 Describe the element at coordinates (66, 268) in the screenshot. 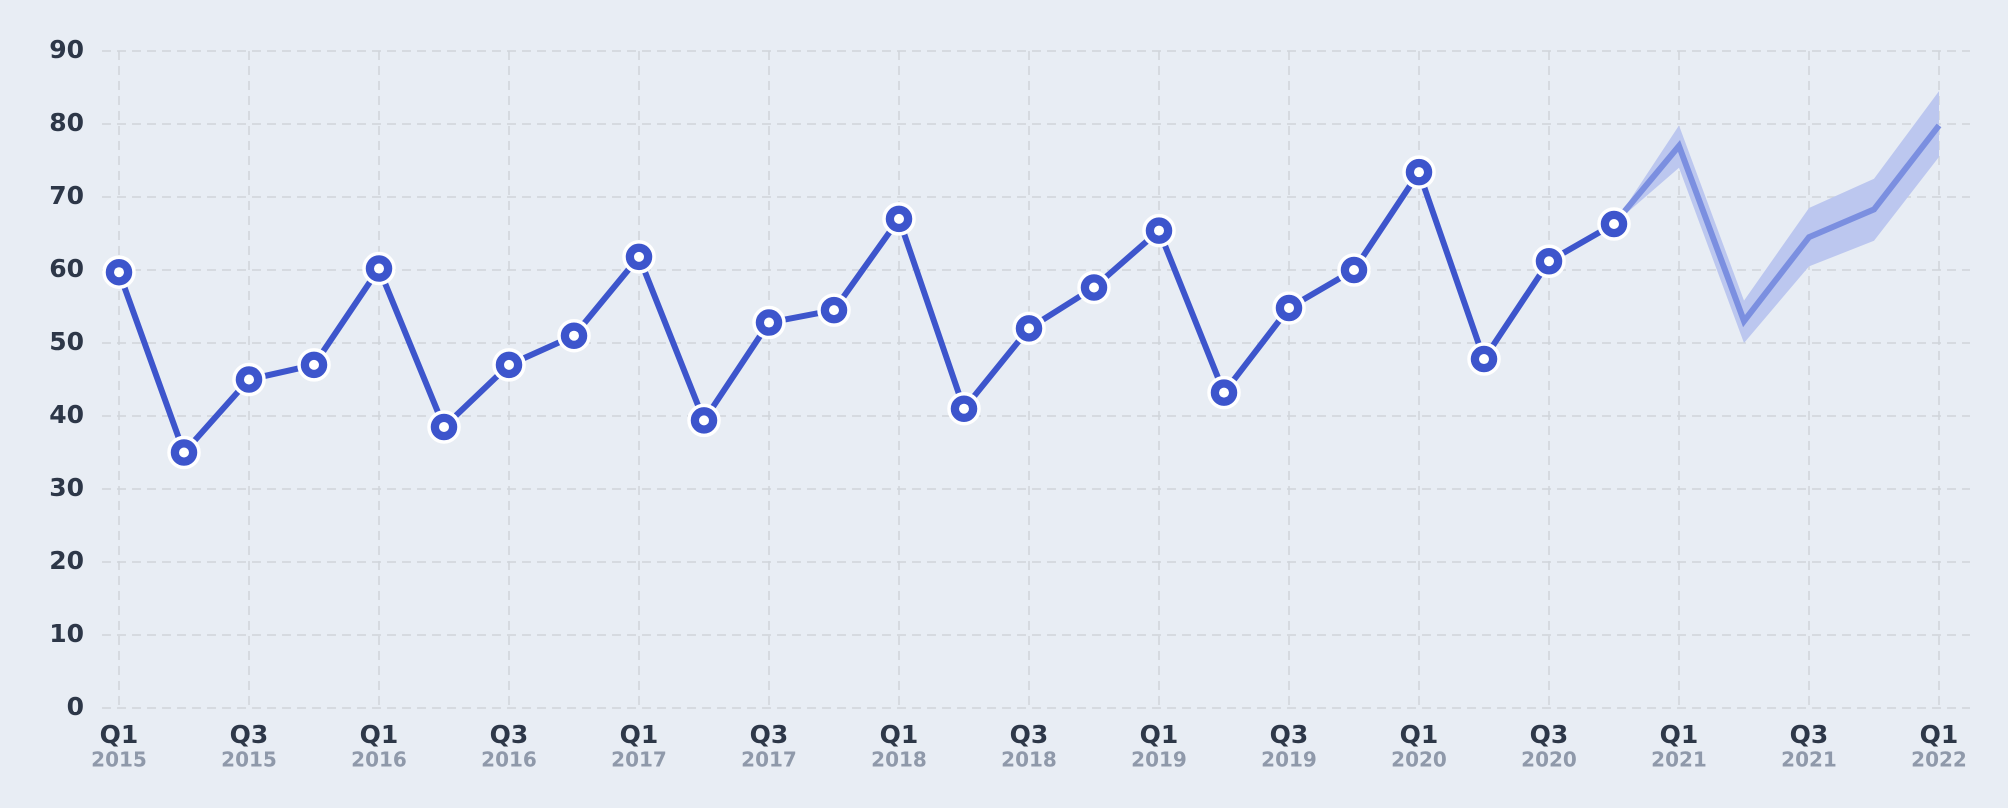

I see `y-tick-label: 60` at that location.